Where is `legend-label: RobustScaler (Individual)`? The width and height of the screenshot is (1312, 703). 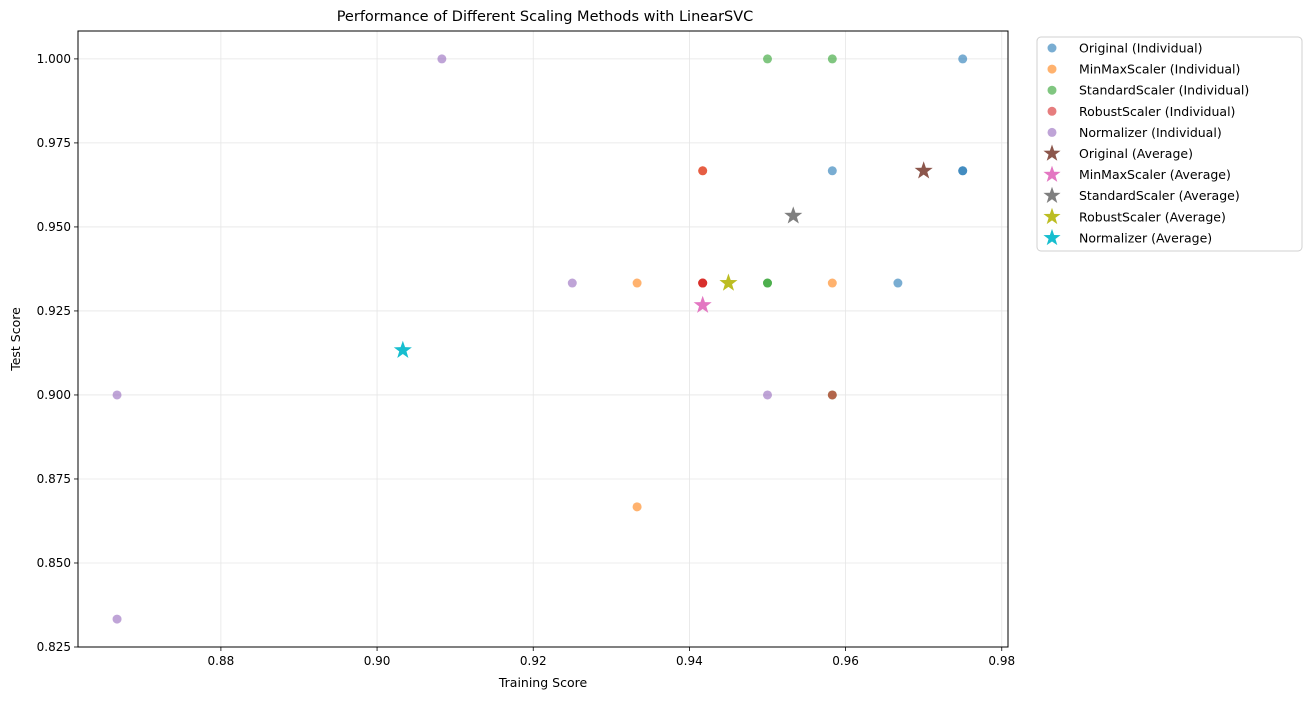 legend-label: RobustScaler (Individual) is located at coordinates (1157, 111).